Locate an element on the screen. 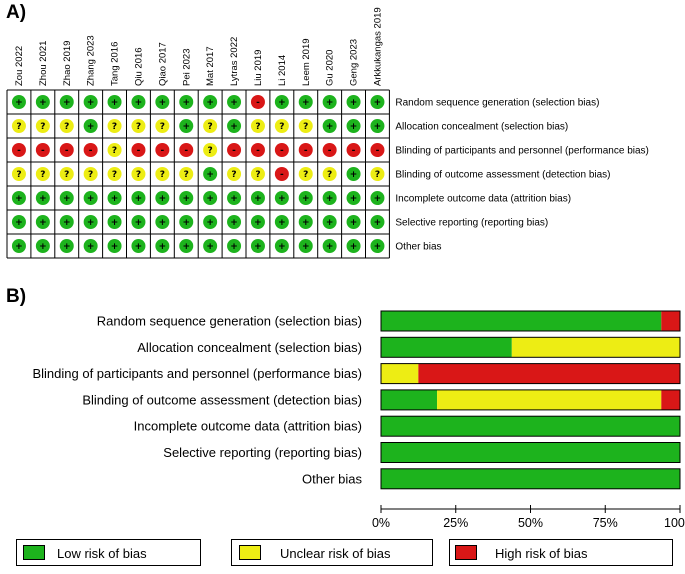 Image resolution: width=685 pixels, height=574 pixels. study-label: Zou 2022 is located at coordinates (19, 66).